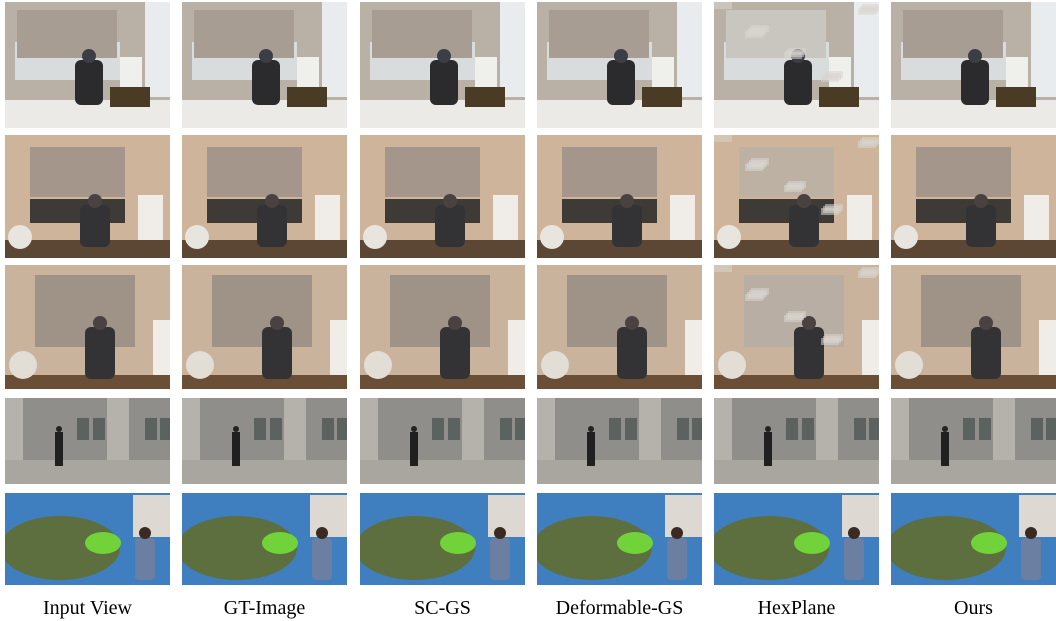 This screenshot has width=1056, height=621. I want to click on column-label: Deformable-GS, so click(620, 608).